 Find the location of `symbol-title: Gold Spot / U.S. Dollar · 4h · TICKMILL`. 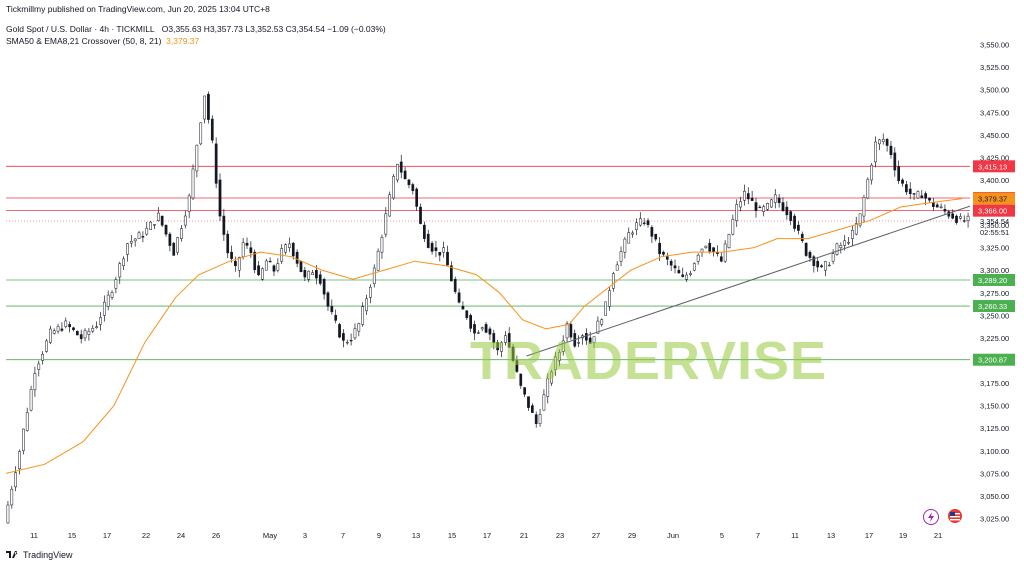

symbol-title: Gold Spot / U.S. Dollar · 4h · TICKMILL is located at coordinates (80, 29).